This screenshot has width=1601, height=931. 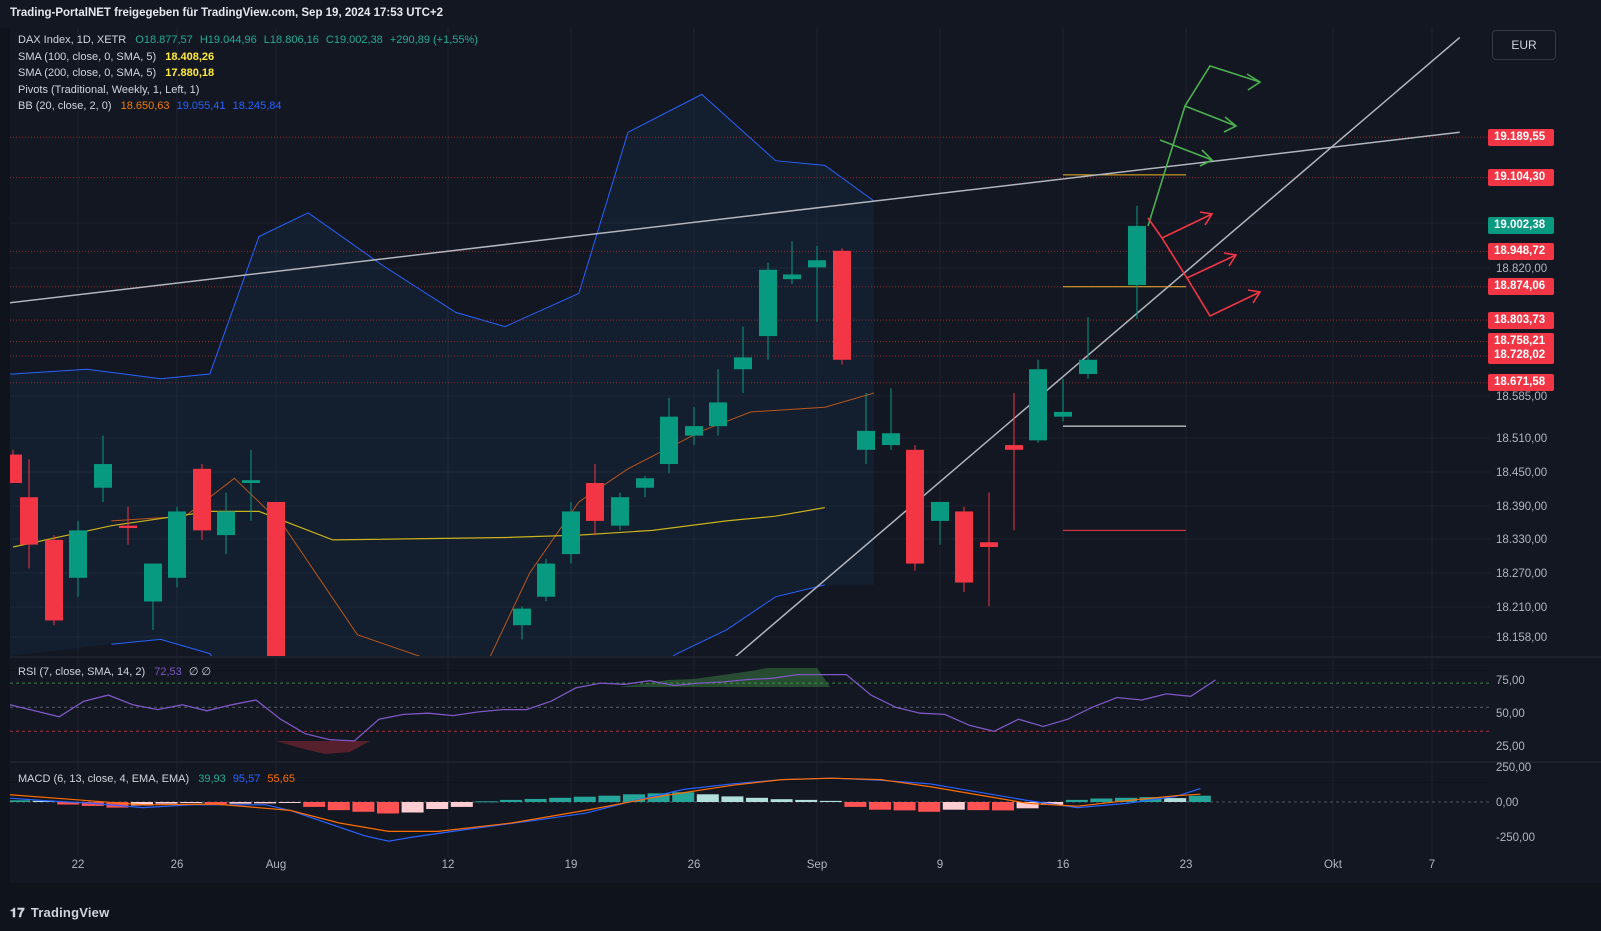 What do you see at coordinates (109, 89) in the screenshot?
I see `pivots-label: Pivots (Traditional, Weekly, 1, Left, 1)` at bounding box center [109, 89].